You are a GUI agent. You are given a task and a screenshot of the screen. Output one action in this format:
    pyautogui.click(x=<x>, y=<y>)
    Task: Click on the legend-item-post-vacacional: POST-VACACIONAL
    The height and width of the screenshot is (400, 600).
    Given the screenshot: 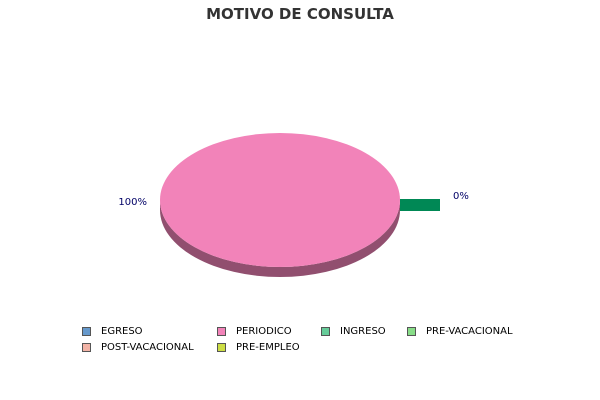 What is the action you would take?
    pyautogui.click(x=149, y=347)
    